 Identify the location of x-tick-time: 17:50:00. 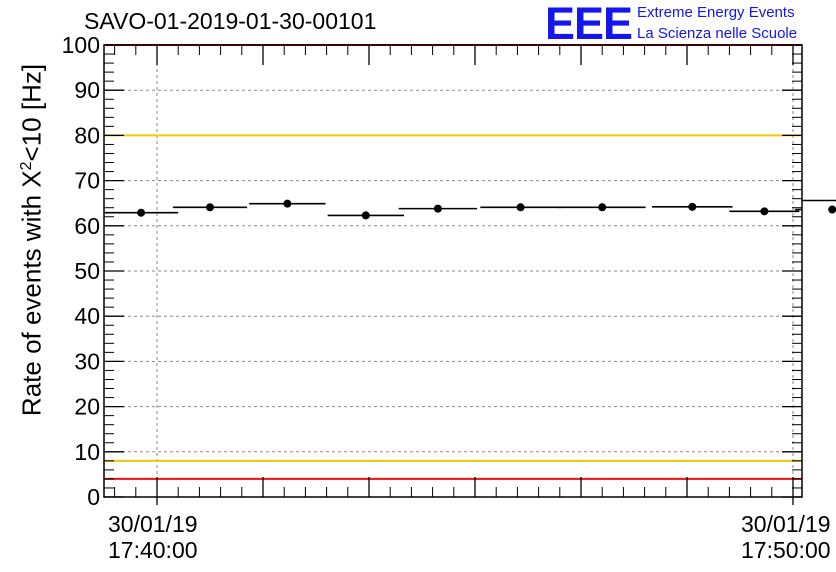
(786, 550).